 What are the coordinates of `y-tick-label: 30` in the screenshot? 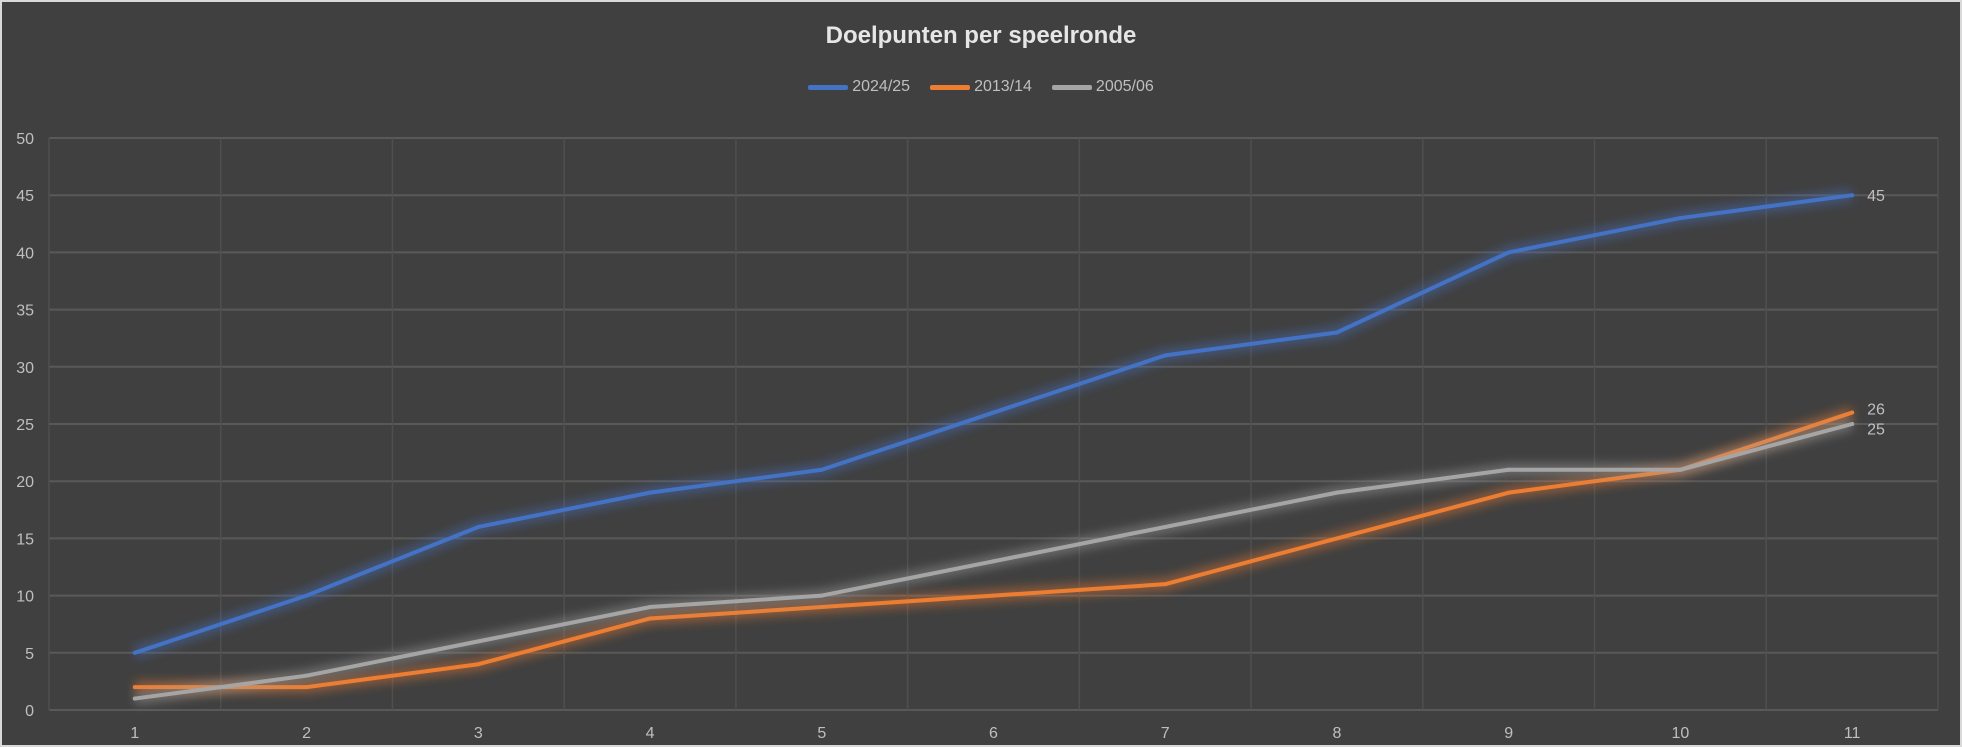 It's located at (25, 368).